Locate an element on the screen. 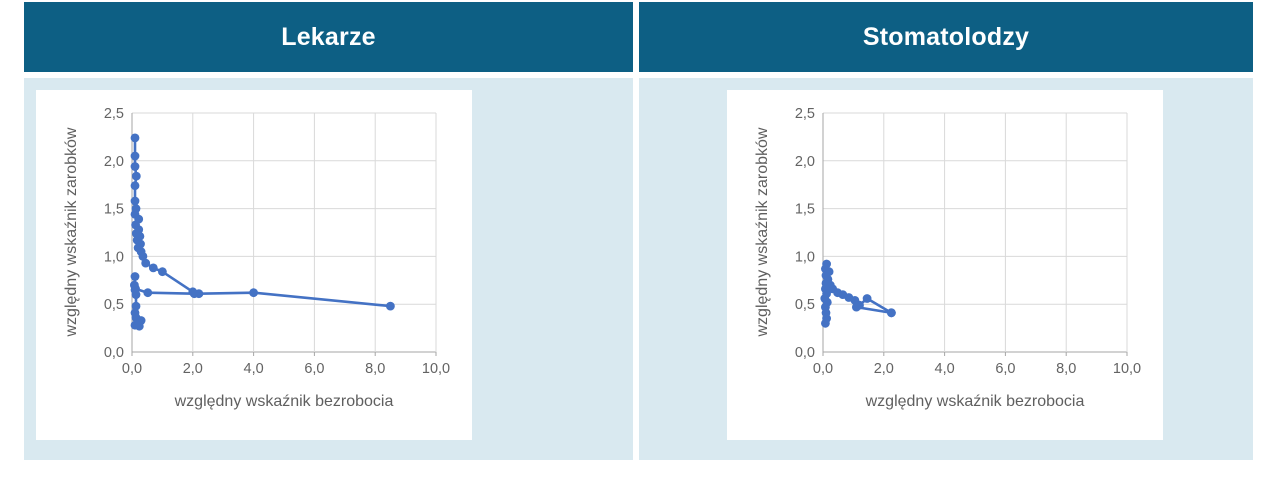  panel-header-stomatolodzy: Stomatolodzy is located at coordinates (946, 37).